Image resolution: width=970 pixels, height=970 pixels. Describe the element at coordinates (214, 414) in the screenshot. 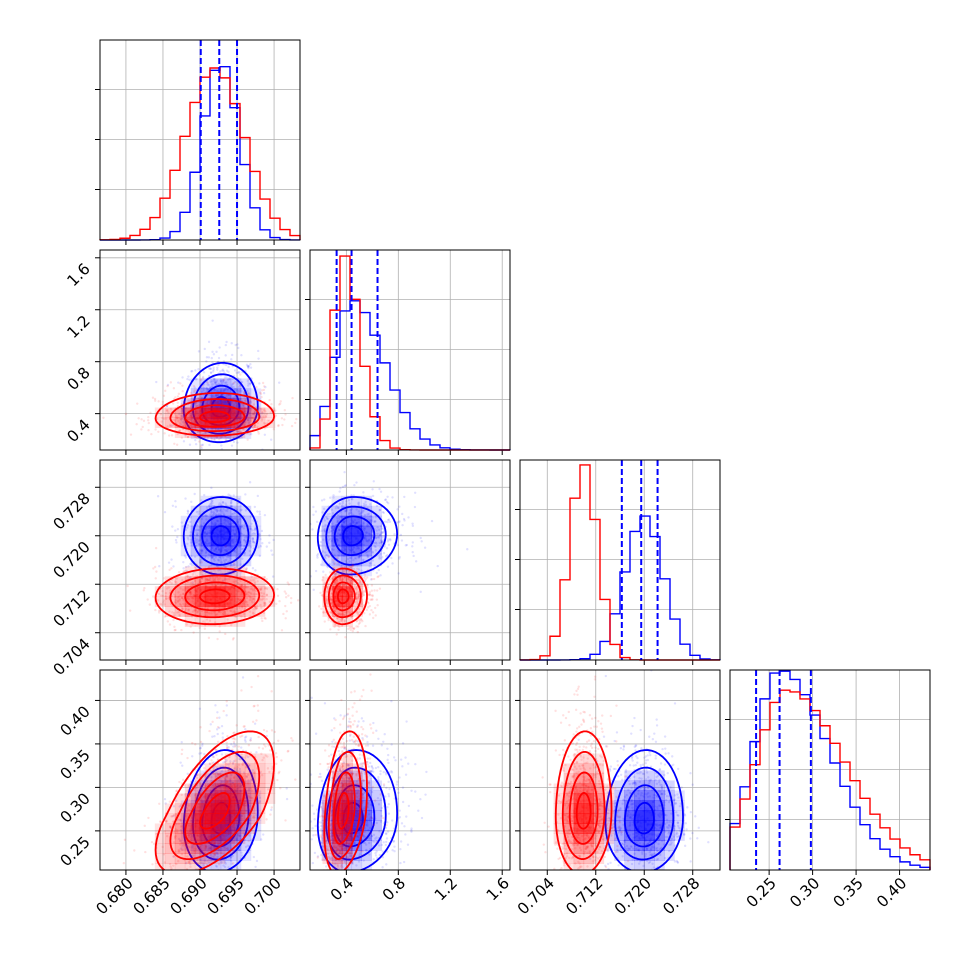

I see `contour-red` at that location.